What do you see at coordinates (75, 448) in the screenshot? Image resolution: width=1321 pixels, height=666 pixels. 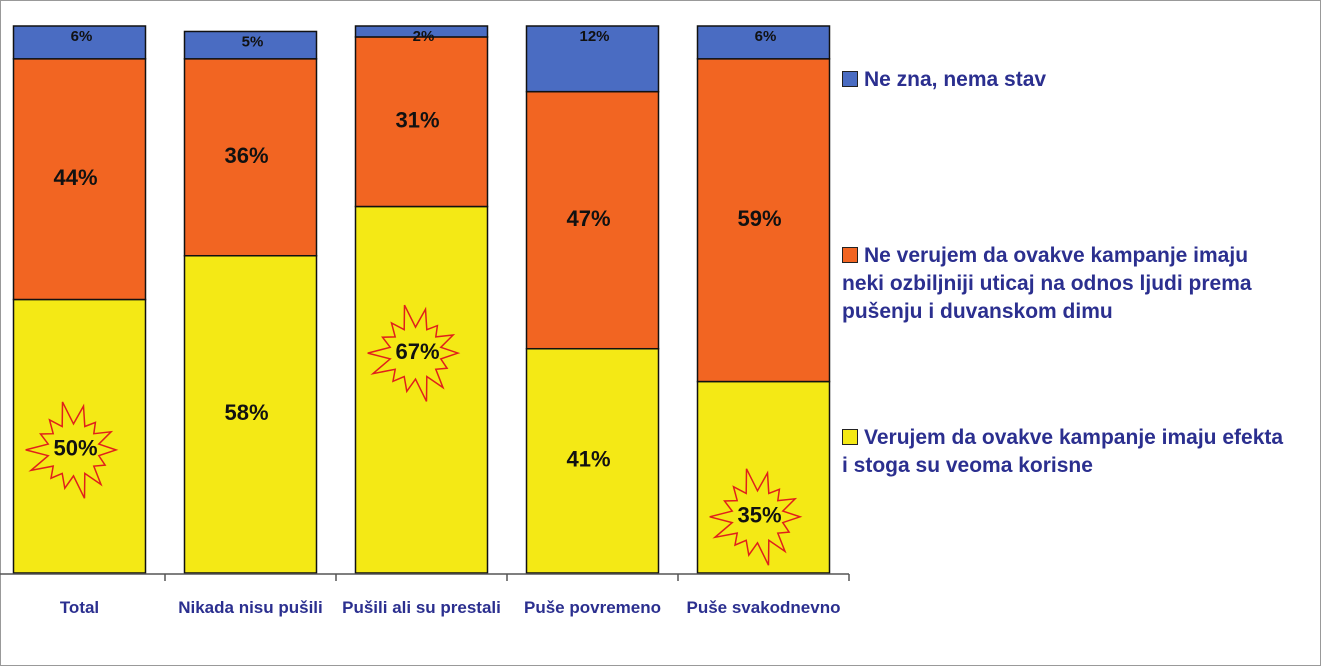 I see `value-label: 50%` at bounding box center [75, 448].